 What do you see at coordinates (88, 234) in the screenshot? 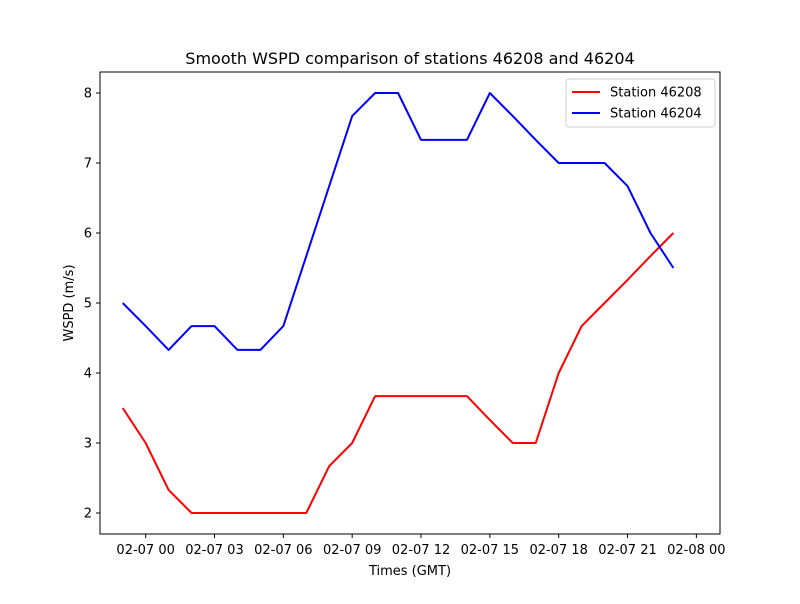
I see `y-tick-label: 6` at bounding box center [88, 234].